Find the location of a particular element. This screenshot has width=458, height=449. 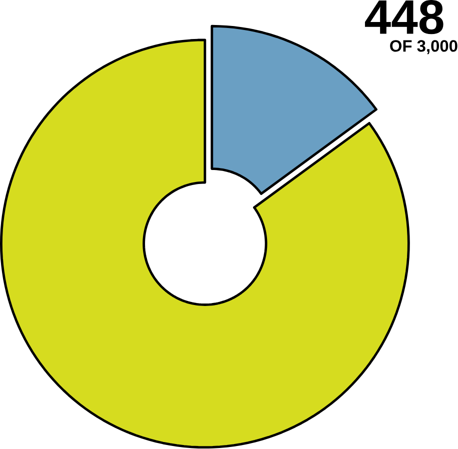

data-label: 448 is located at coordinates (404, 17).